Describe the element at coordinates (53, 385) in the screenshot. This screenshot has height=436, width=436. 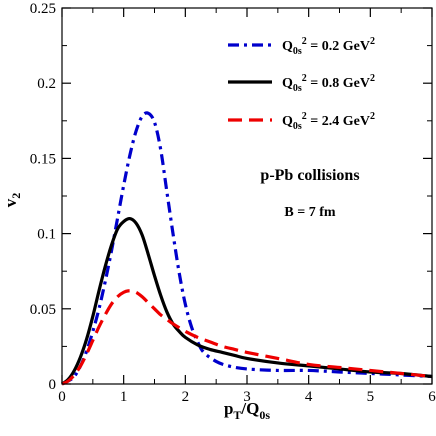
I see `y-tick-label: 0` at that location.